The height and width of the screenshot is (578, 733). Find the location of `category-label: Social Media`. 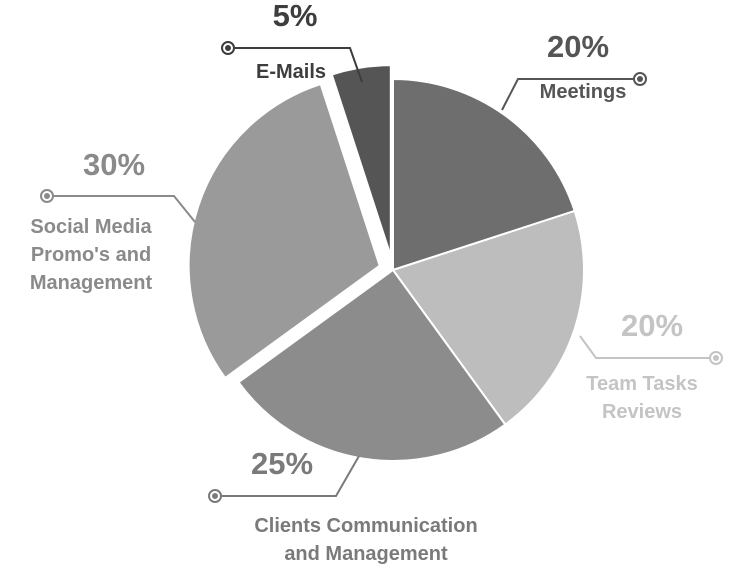

category-label: Social Media is located at coordinates (91, 227).